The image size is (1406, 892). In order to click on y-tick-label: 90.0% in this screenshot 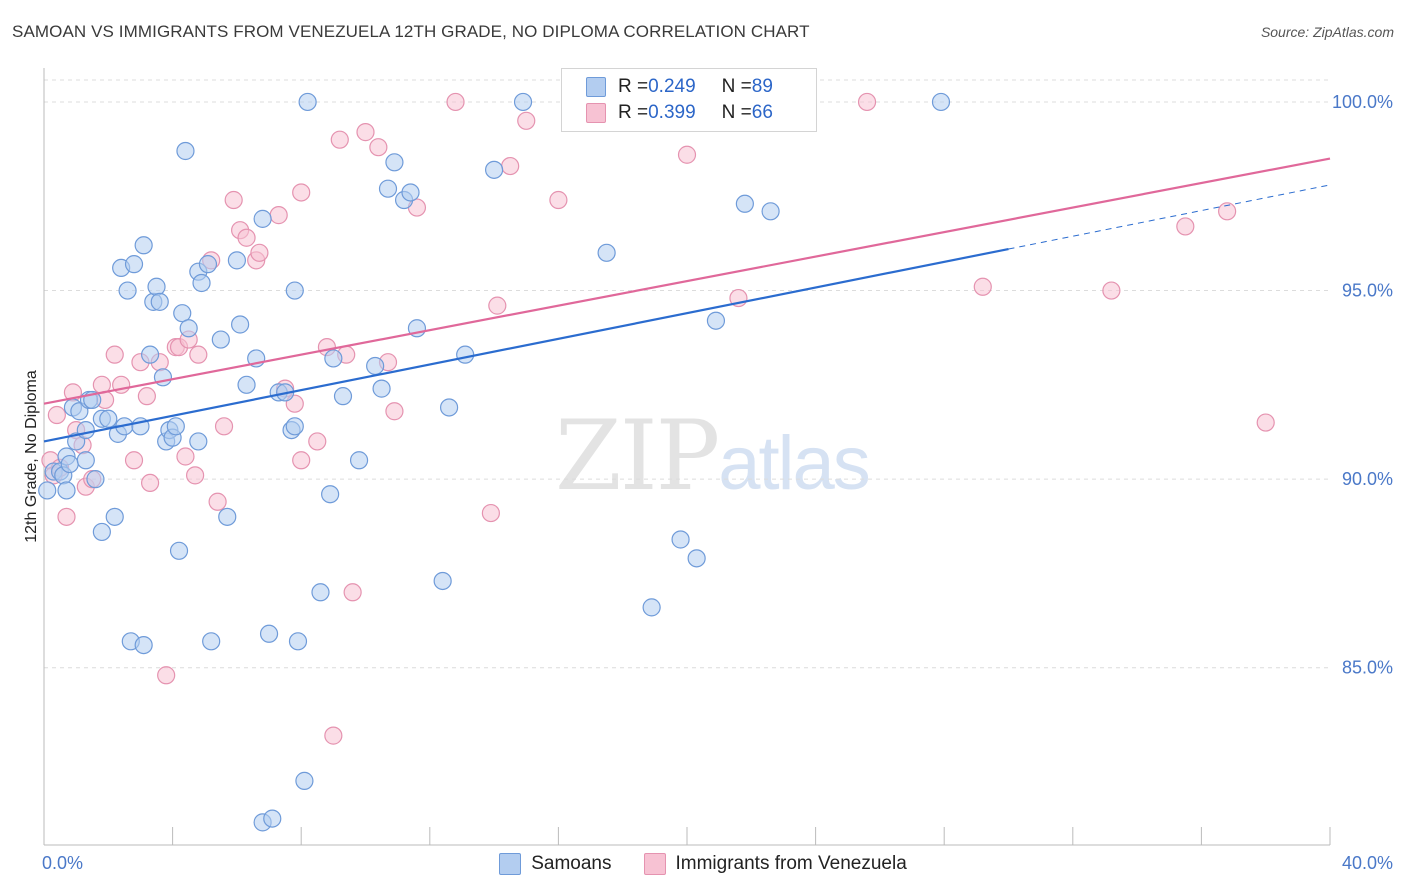, I will do `click(1367, 479)`.